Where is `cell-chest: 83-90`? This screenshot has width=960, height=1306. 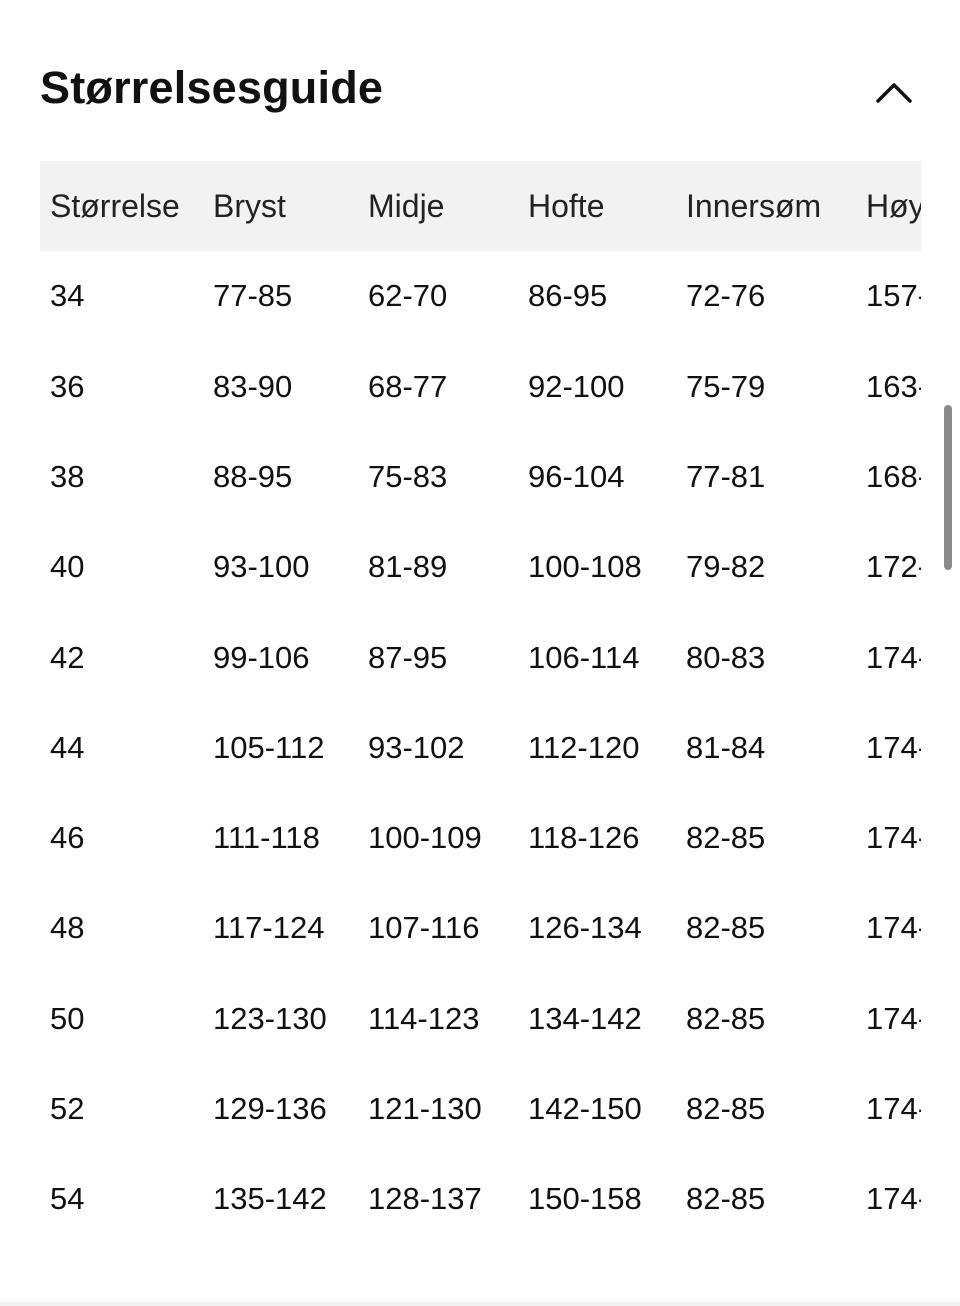
cell-chest: 83-90 is located at coordinates (253, 386).